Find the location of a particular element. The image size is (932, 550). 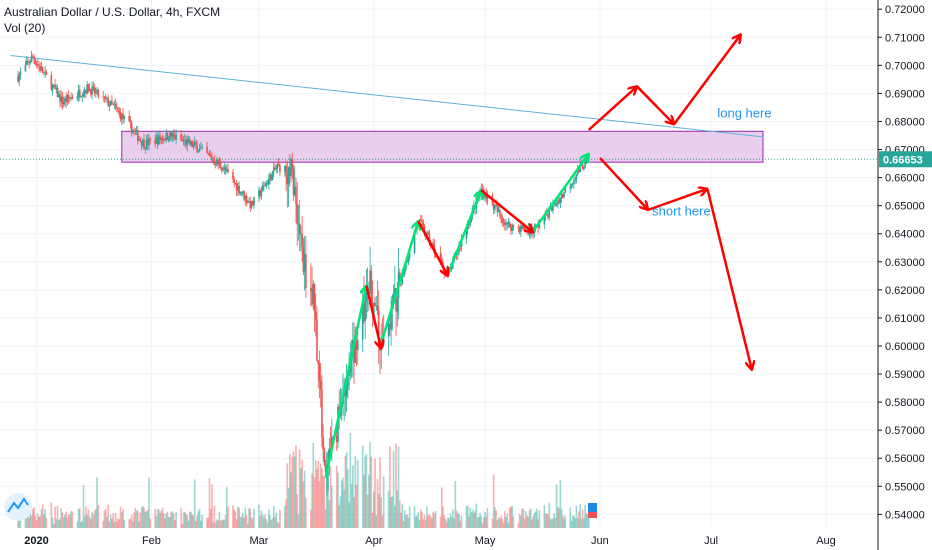

short-scenario-arrow is located at coordinates (728, 279).